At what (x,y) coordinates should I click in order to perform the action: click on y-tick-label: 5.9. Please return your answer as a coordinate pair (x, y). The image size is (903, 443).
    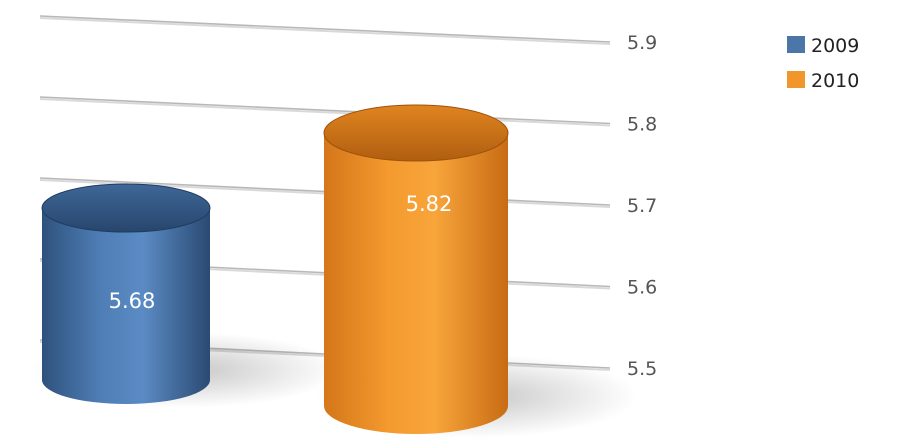
    Looking at the image, I should click on (642, 43).